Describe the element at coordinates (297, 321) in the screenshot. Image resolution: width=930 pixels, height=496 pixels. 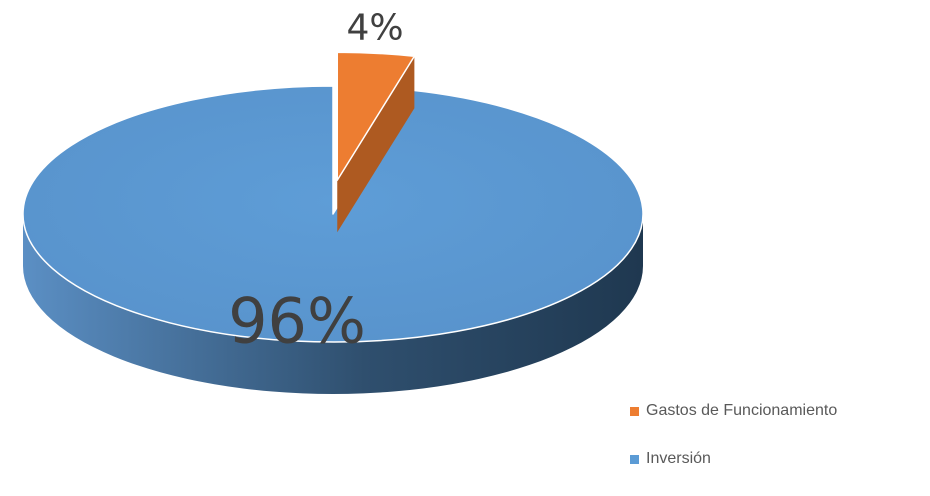
I see `data-label-inversion: 96%` at that location.